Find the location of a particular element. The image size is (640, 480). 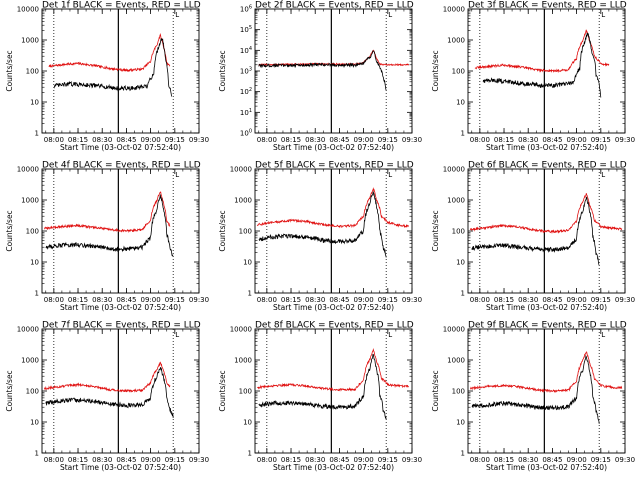

chart-title: Det 6f BLACK = Events, RED = LLD is located at coordinates (547, 166).